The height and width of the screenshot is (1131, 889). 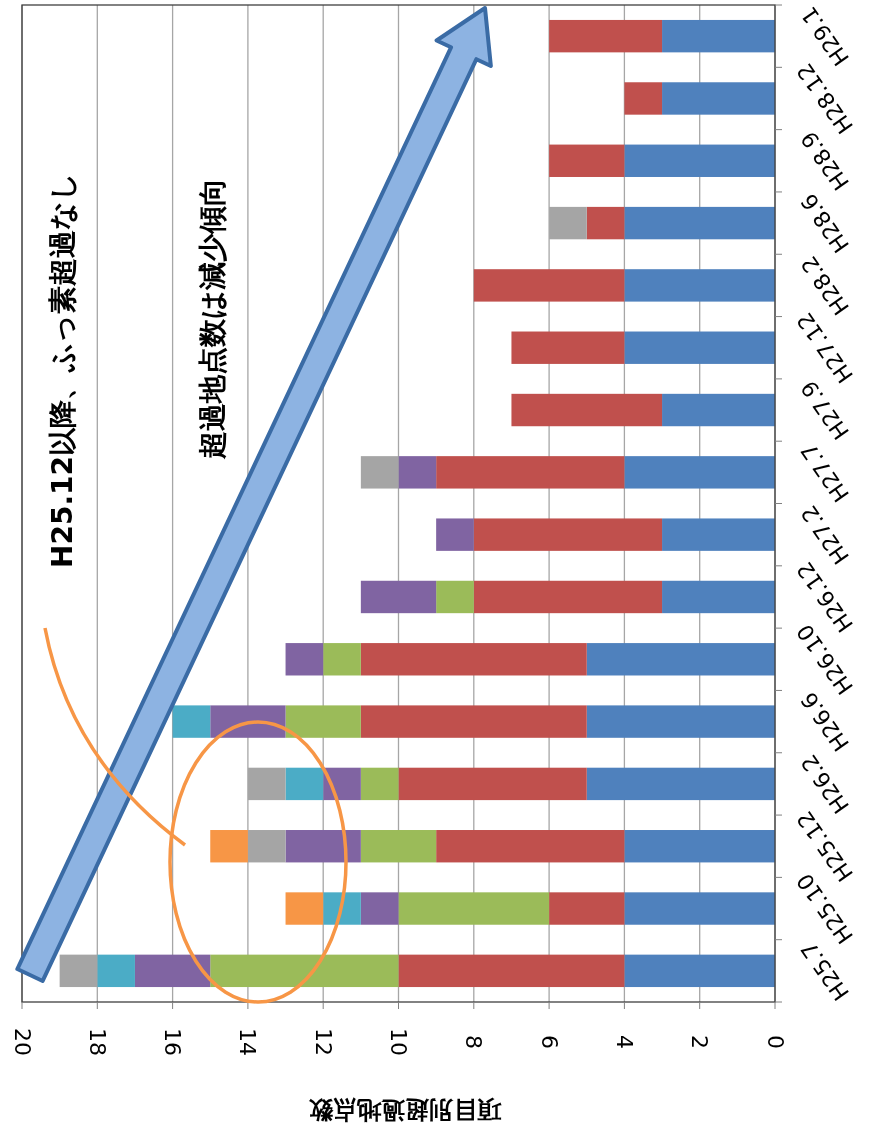 What do you see at coordinates (474, 1042) in the screenshot?
I see `x-tick-label: 8` at bounding box center [474, 1042].